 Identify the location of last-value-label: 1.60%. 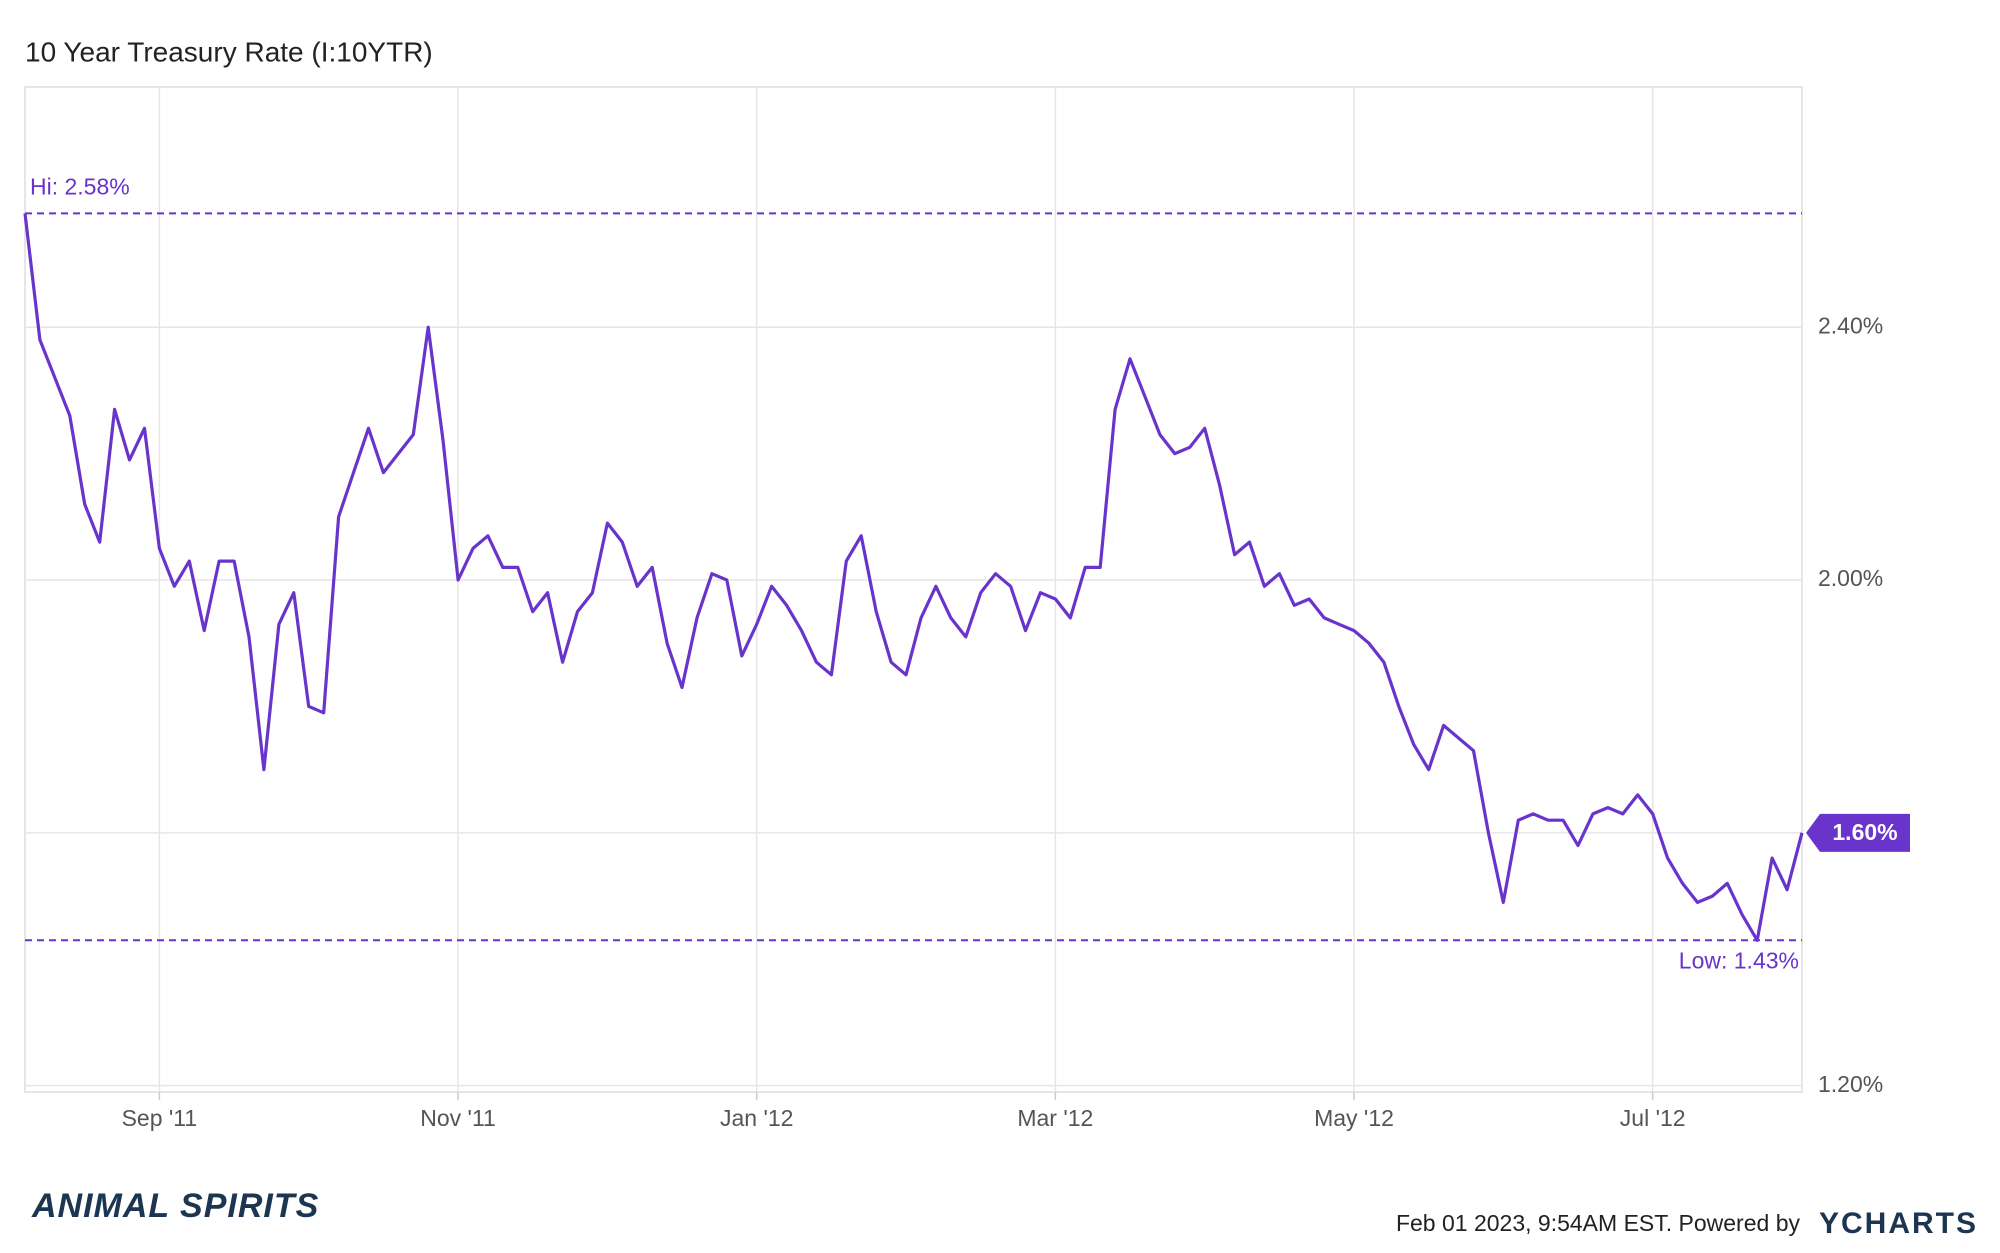
(1864, 832).